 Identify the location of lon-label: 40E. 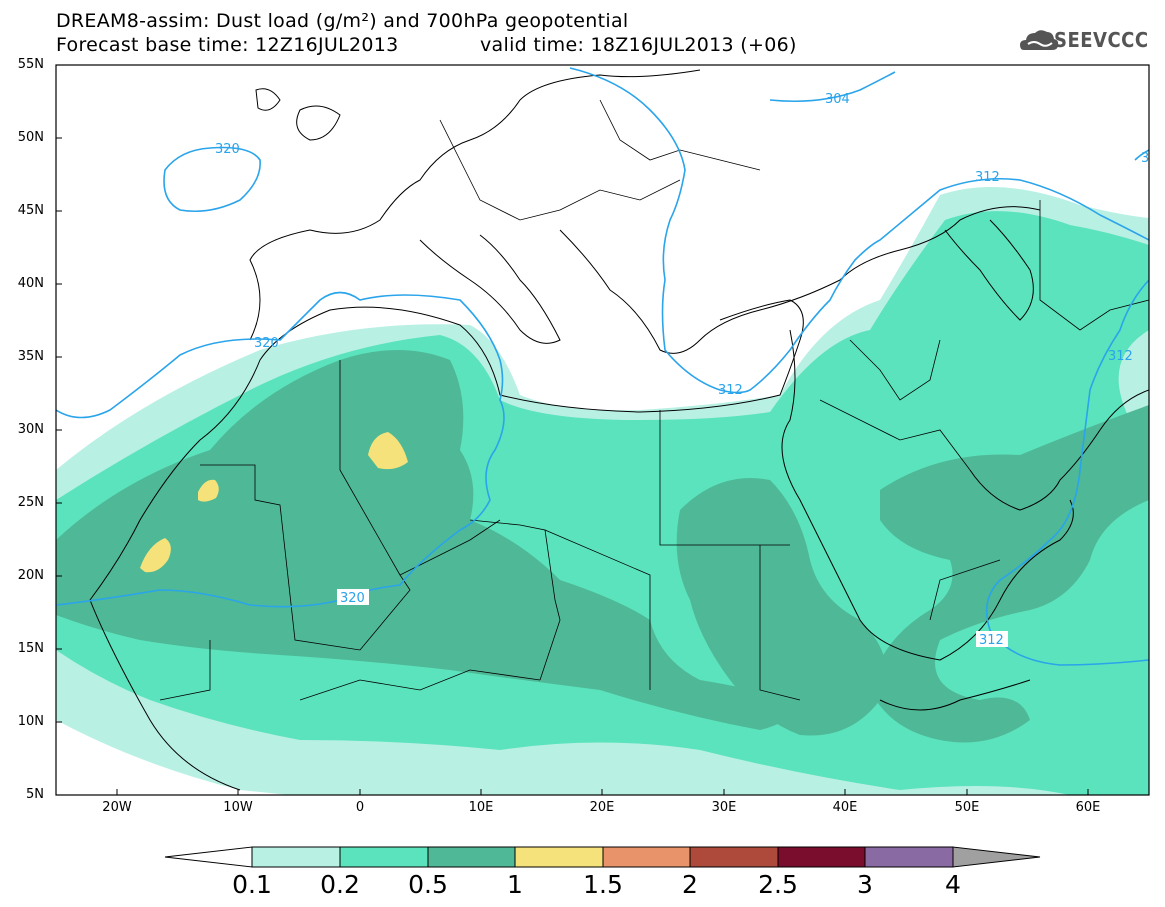
(845, 807).